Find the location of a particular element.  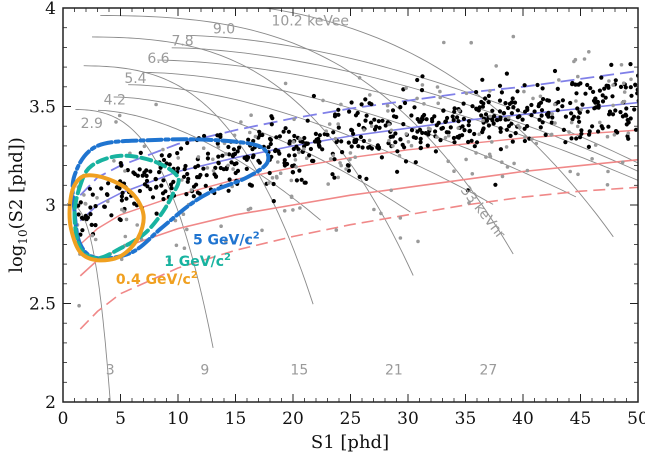

nr-contour-label: 27 is located at coordinates (488, 370).